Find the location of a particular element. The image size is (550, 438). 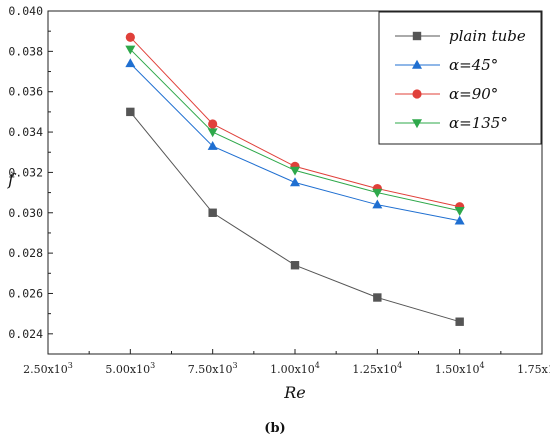

legend-box is located at coordinates (460, 78).